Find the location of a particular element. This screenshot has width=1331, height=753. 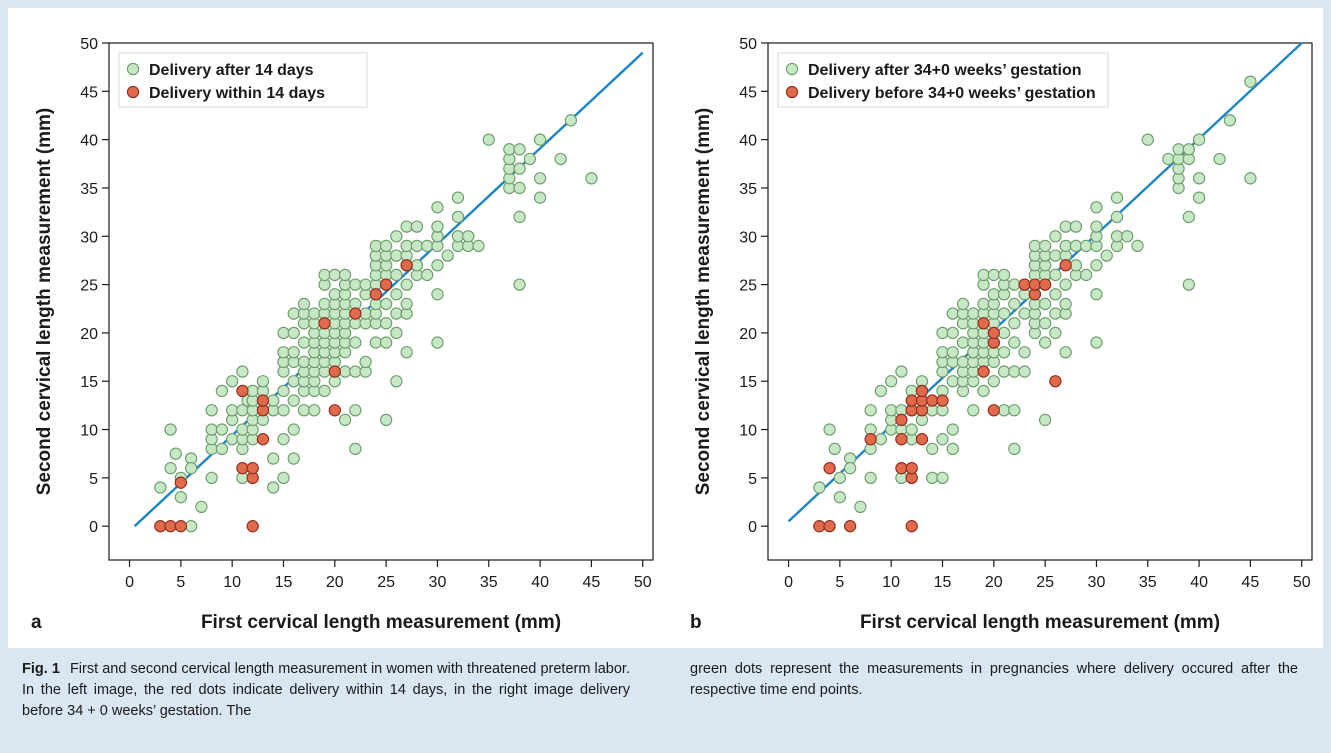

panel-b-y-tick-label: 35 is located at coordinates (748, 189).